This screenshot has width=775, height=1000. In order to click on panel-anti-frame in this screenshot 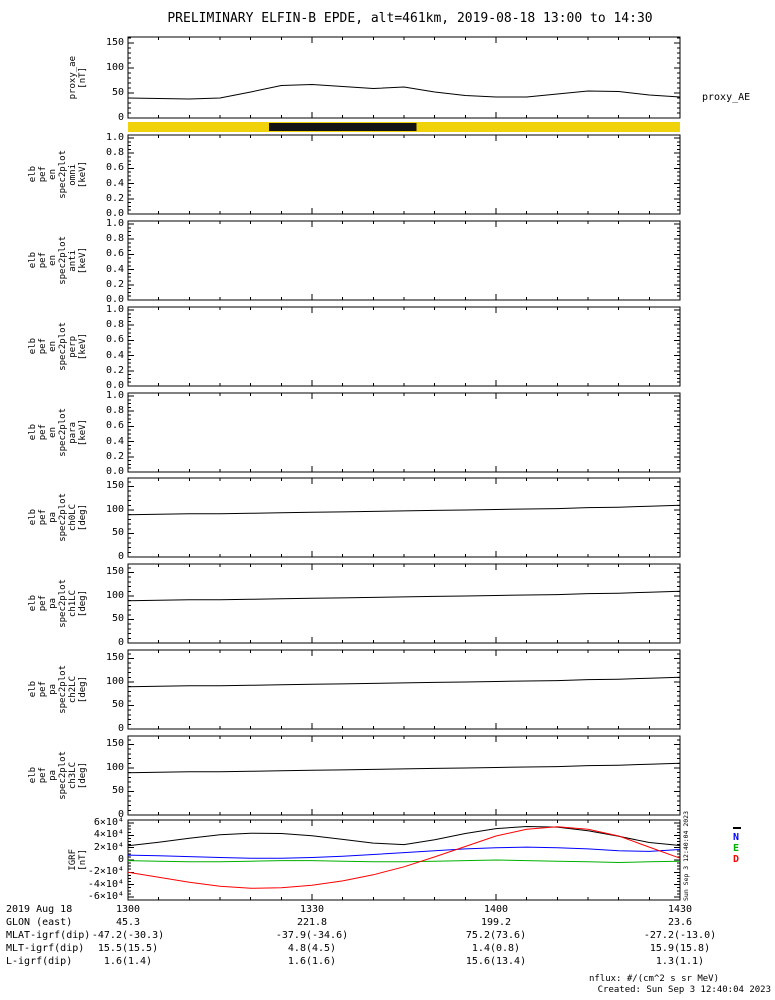, I will do `click(404, 260)`.